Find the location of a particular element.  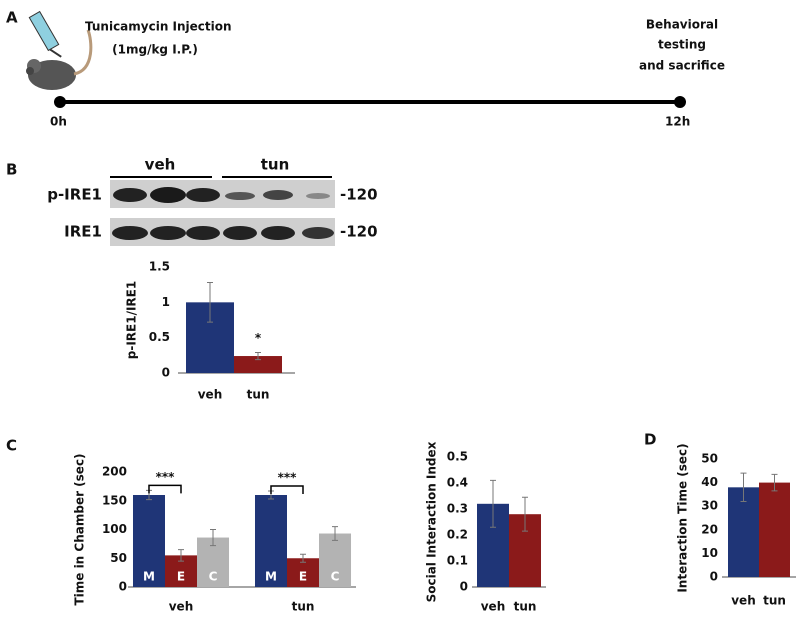

timeline-text: Behavioral is located at coordinates (682, 25).